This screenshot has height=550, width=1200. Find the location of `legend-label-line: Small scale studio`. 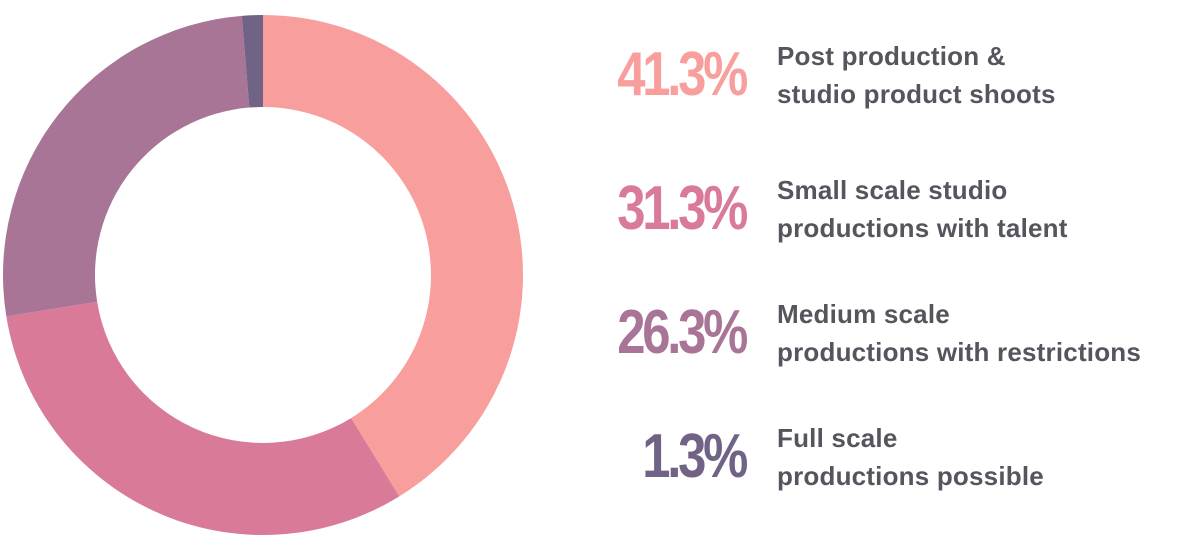

legend-label-line: Small scale studio is located at coordinates (892, 190).